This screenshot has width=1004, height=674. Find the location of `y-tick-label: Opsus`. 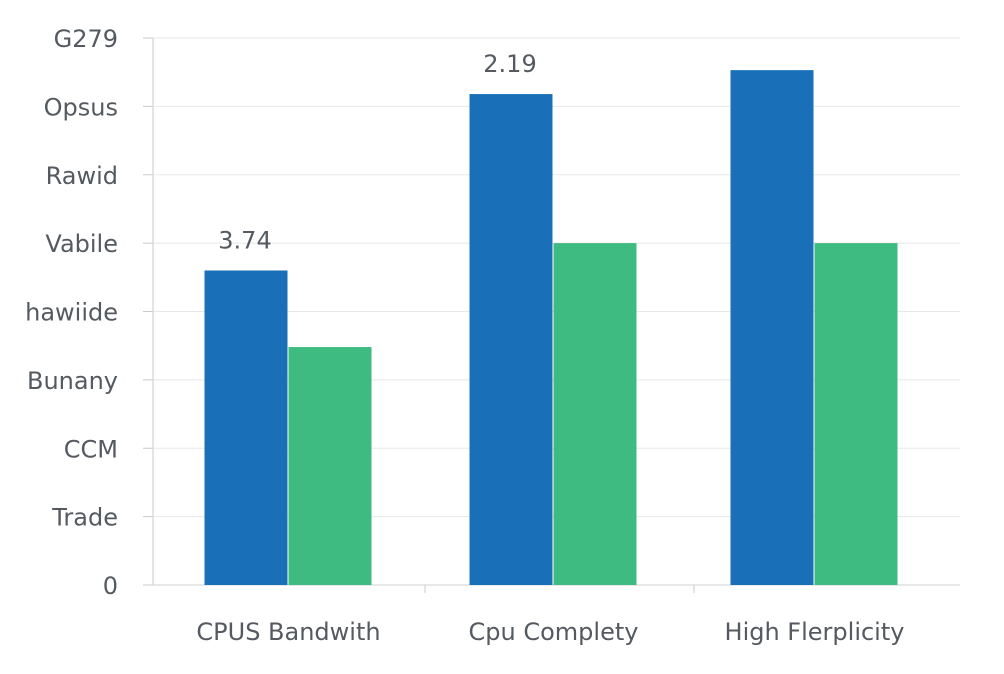

y-tick-label: Opsus is located at coordinates (81, 107).